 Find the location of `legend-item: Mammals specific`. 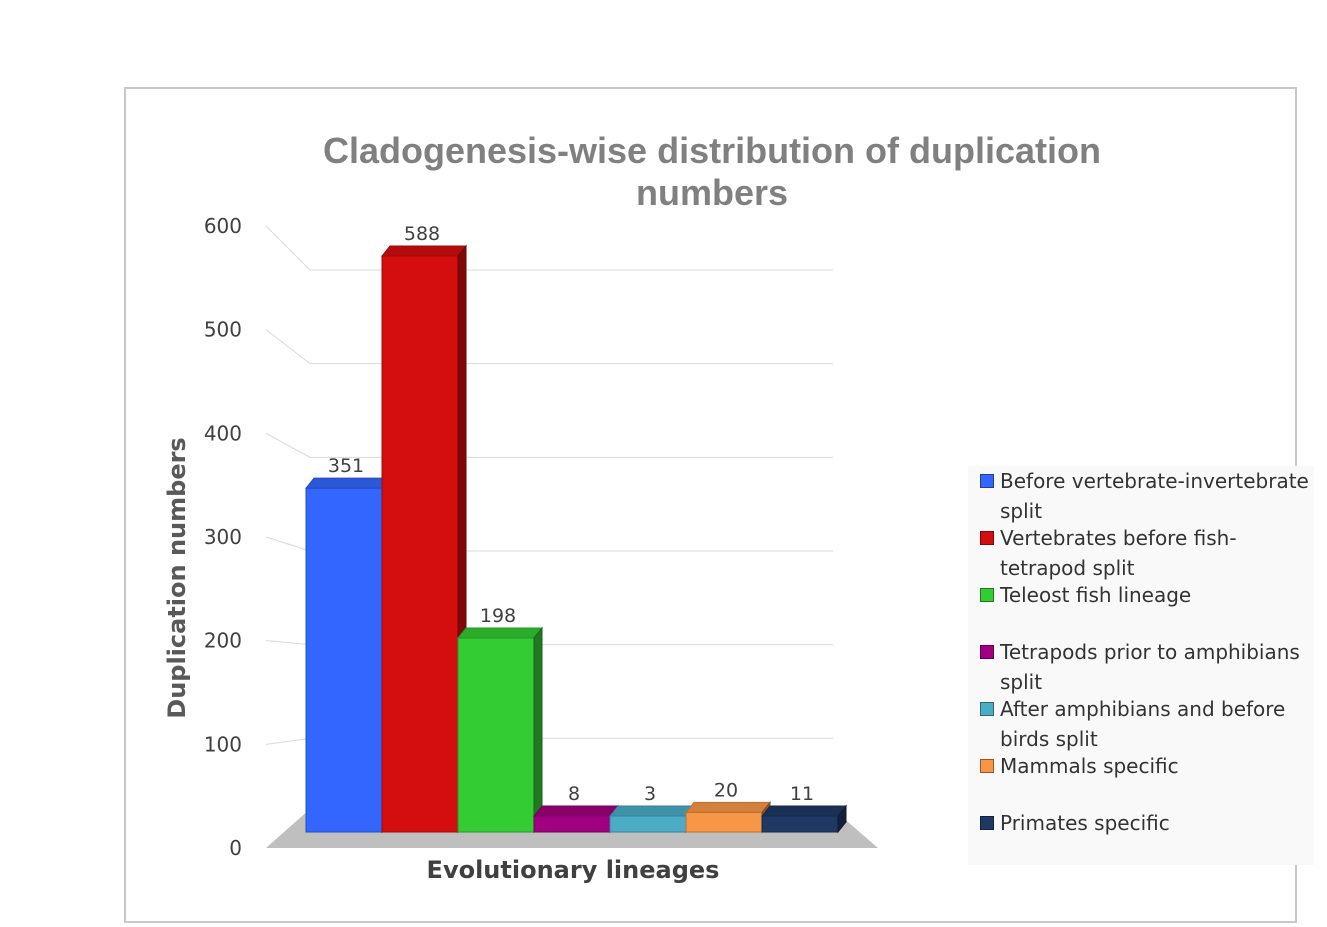

legend-item: Mammals specific is located at coordinates (1145, 766).